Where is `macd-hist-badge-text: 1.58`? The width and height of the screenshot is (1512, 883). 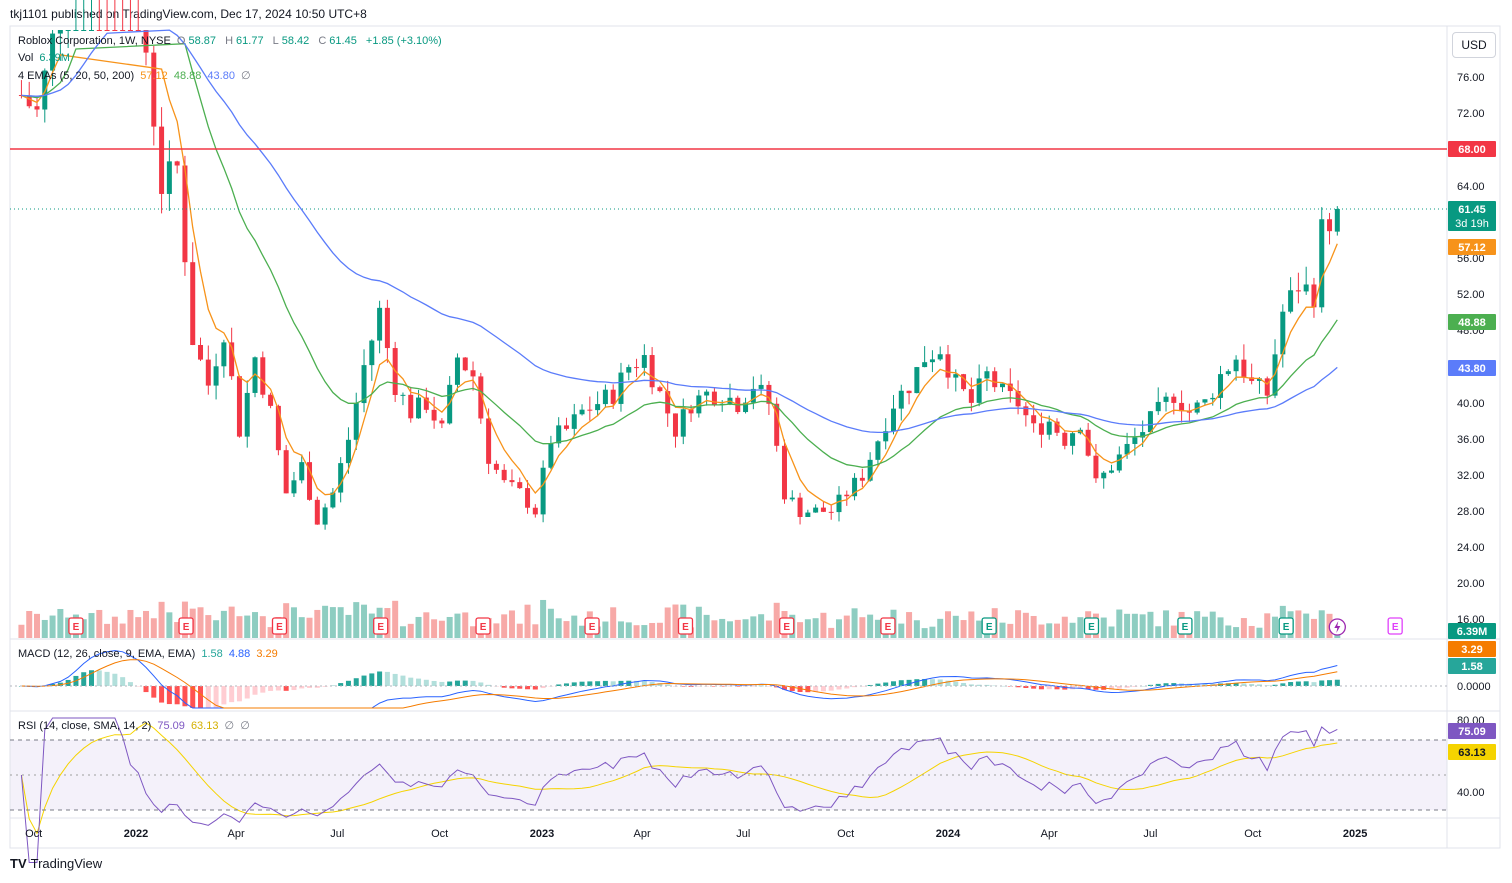 macd-hist-badge-text: 1.58 is located at coordinates (1471, 667).